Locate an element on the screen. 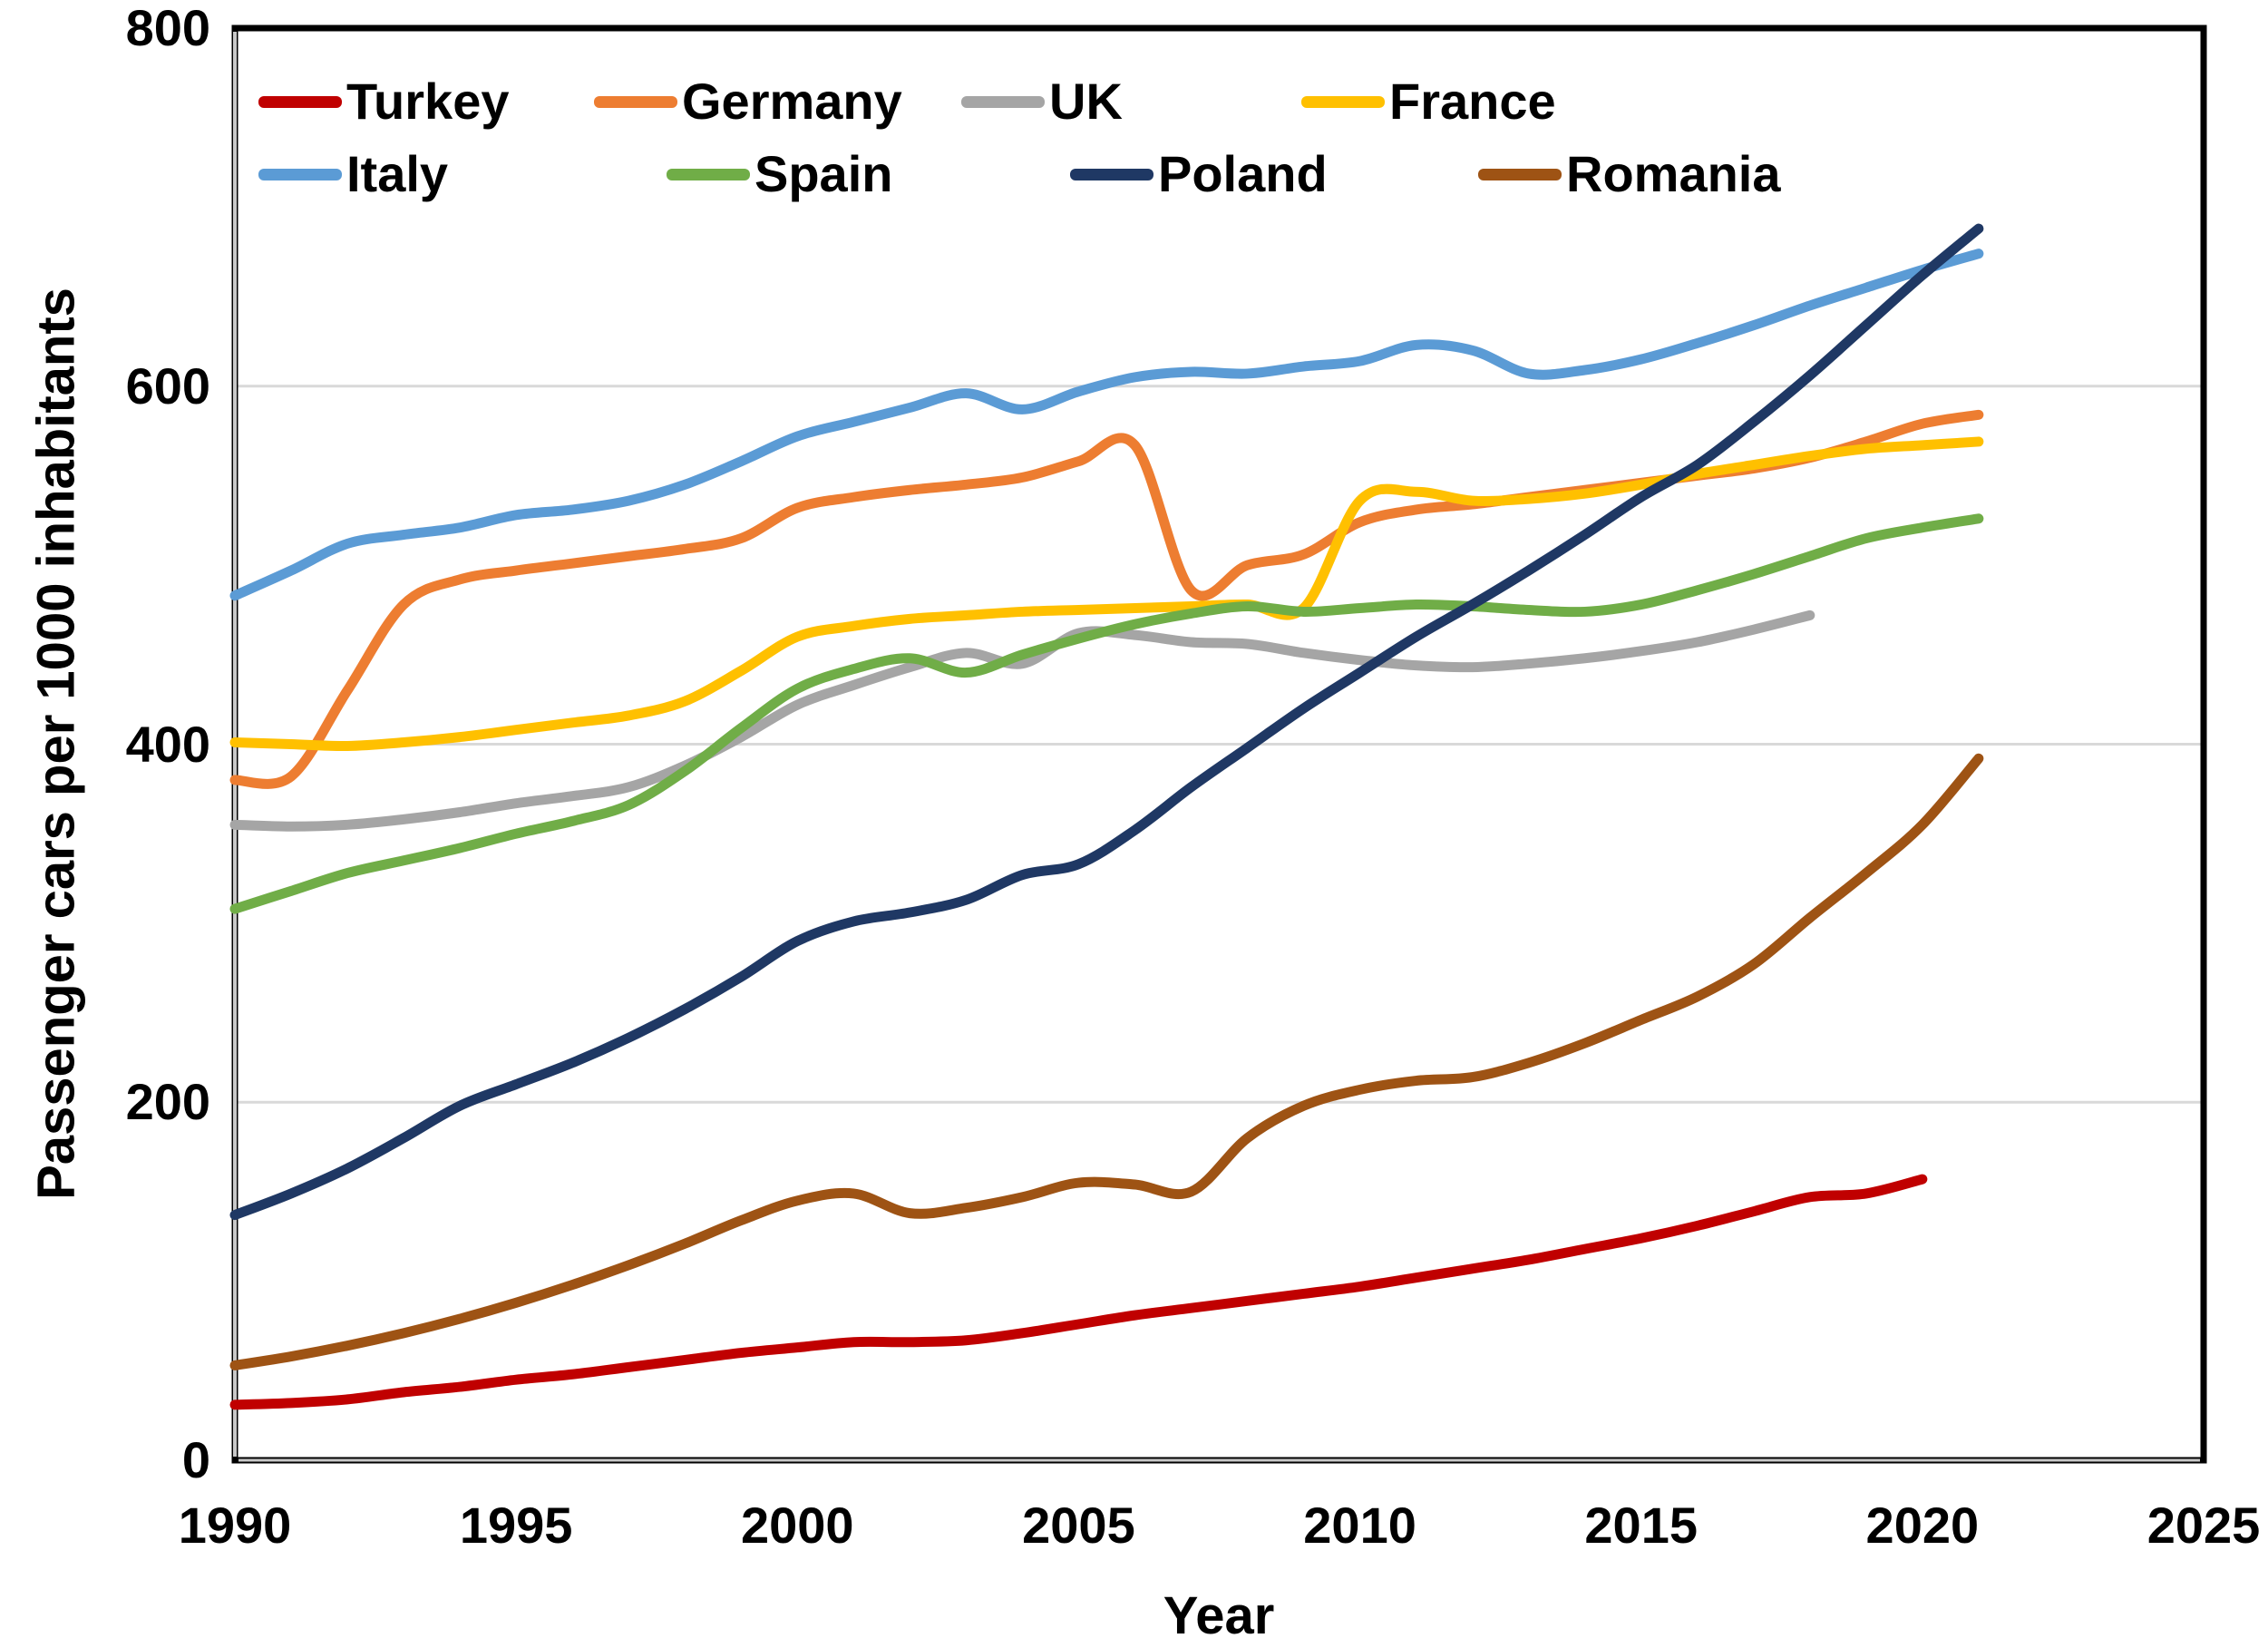  legend-item-france: France is located at coordinates (1428, 102).